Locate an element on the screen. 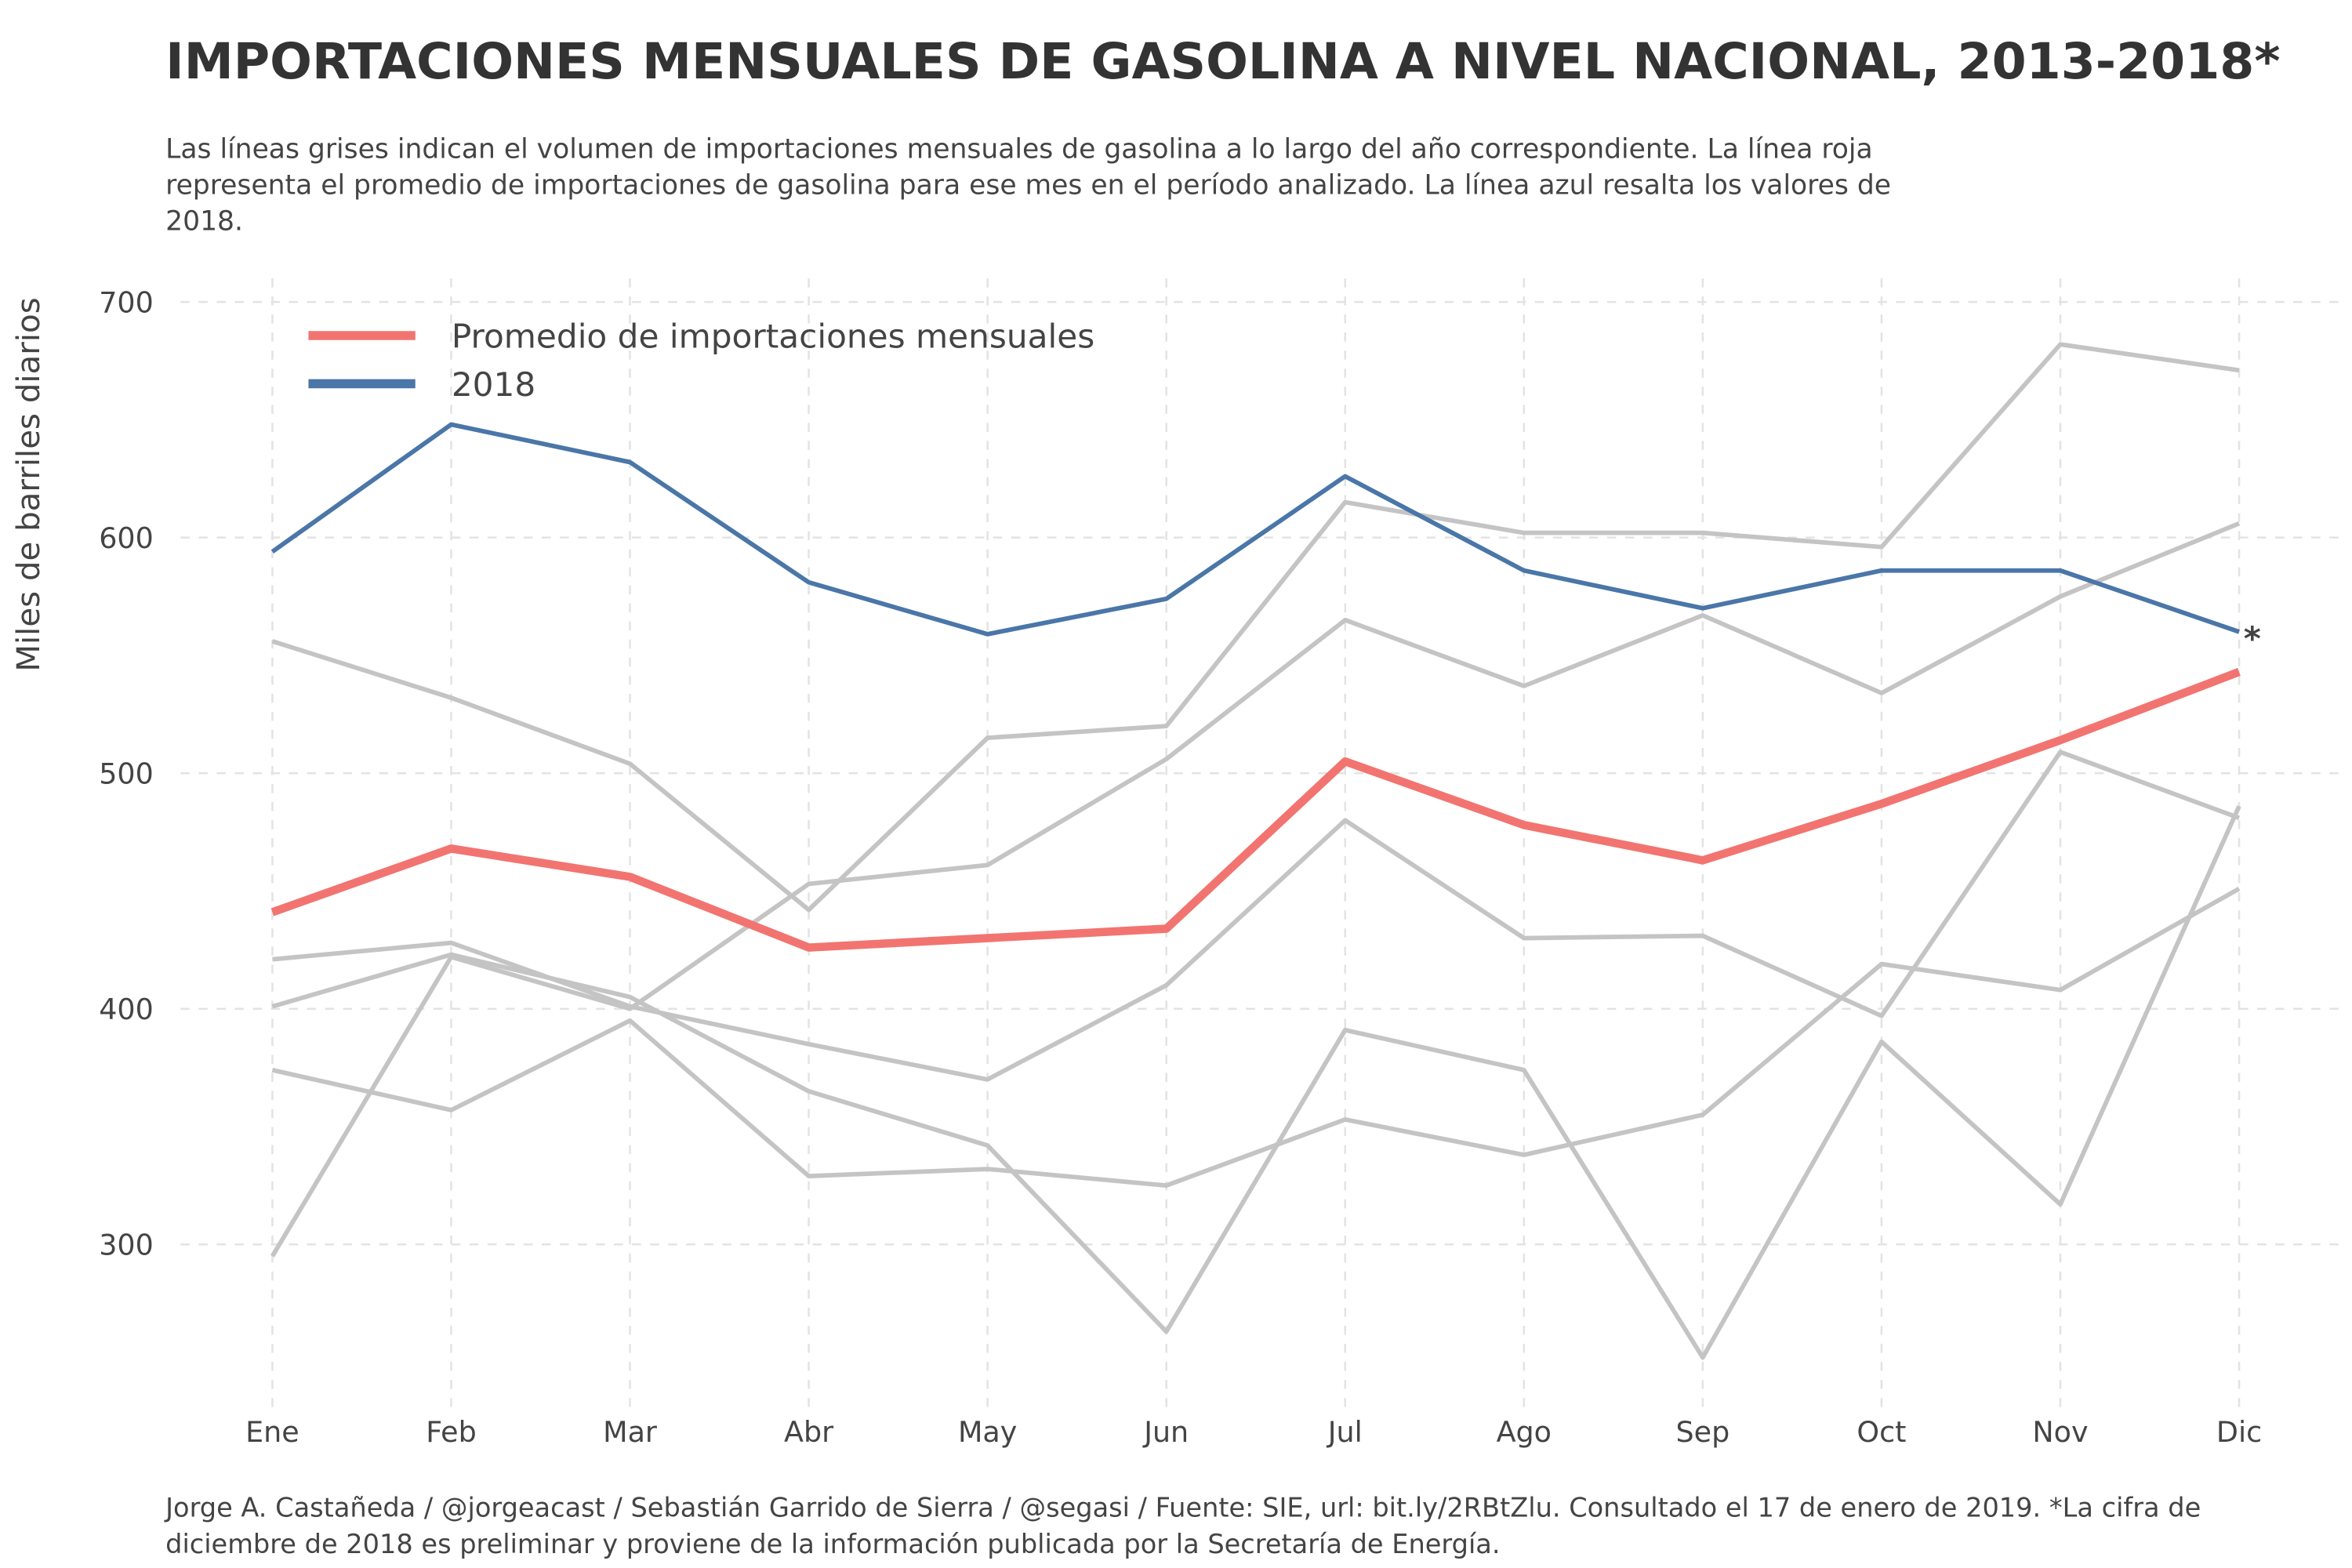 The image size is (2352, 1568). x-tick-label: Sep is located at coordinates (1703, 1432).